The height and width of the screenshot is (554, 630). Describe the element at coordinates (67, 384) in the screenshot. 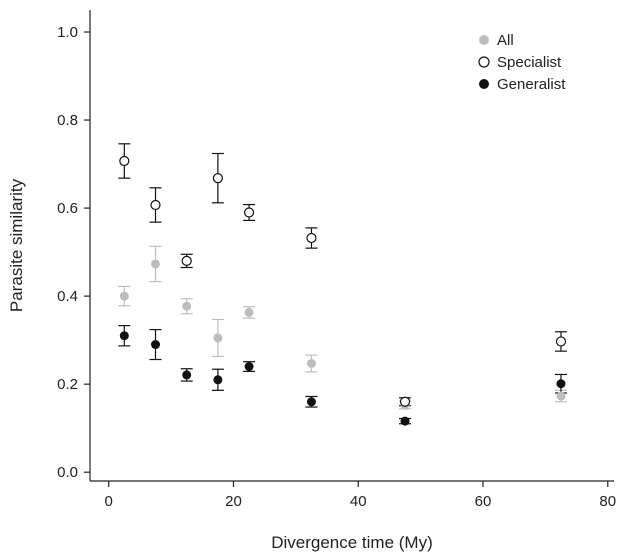

I see `y-tick-label: 0.2` at that location.